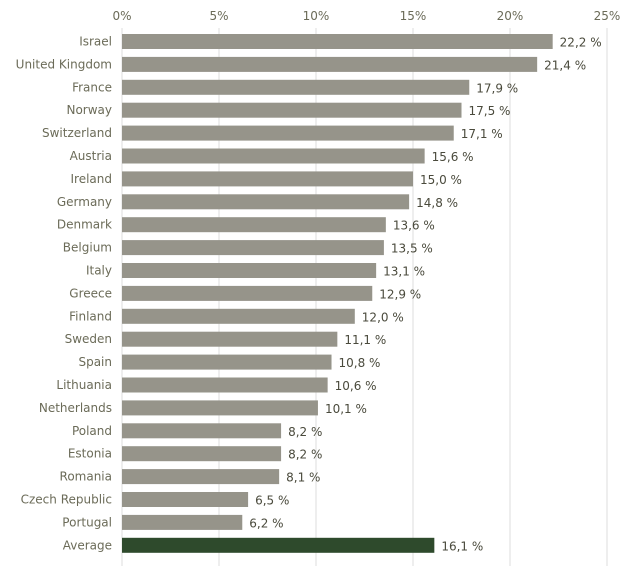  Describe the element at coordinates (414, 226) in the screenshot. I see `data-label: 13,6 %` at that location.